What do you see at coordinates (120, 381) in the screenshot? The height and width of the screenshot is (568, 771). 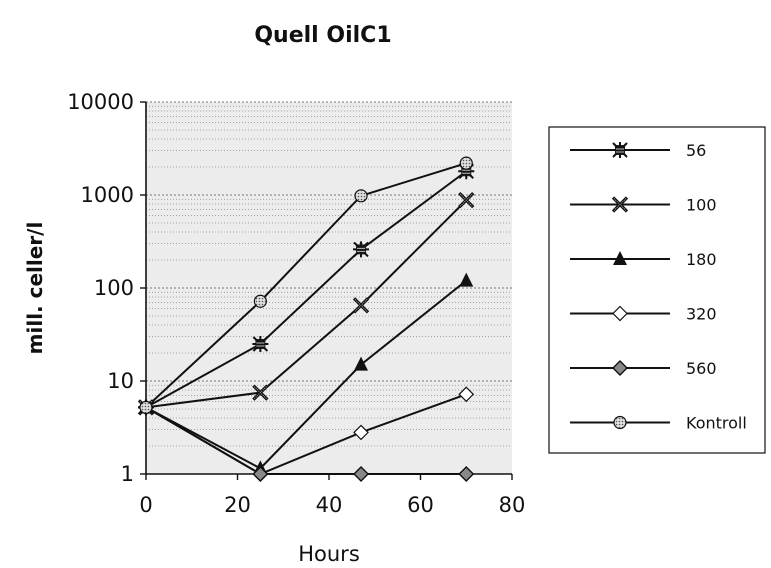 I see `y-tick-label: 10` at bounding box center [120, 381].